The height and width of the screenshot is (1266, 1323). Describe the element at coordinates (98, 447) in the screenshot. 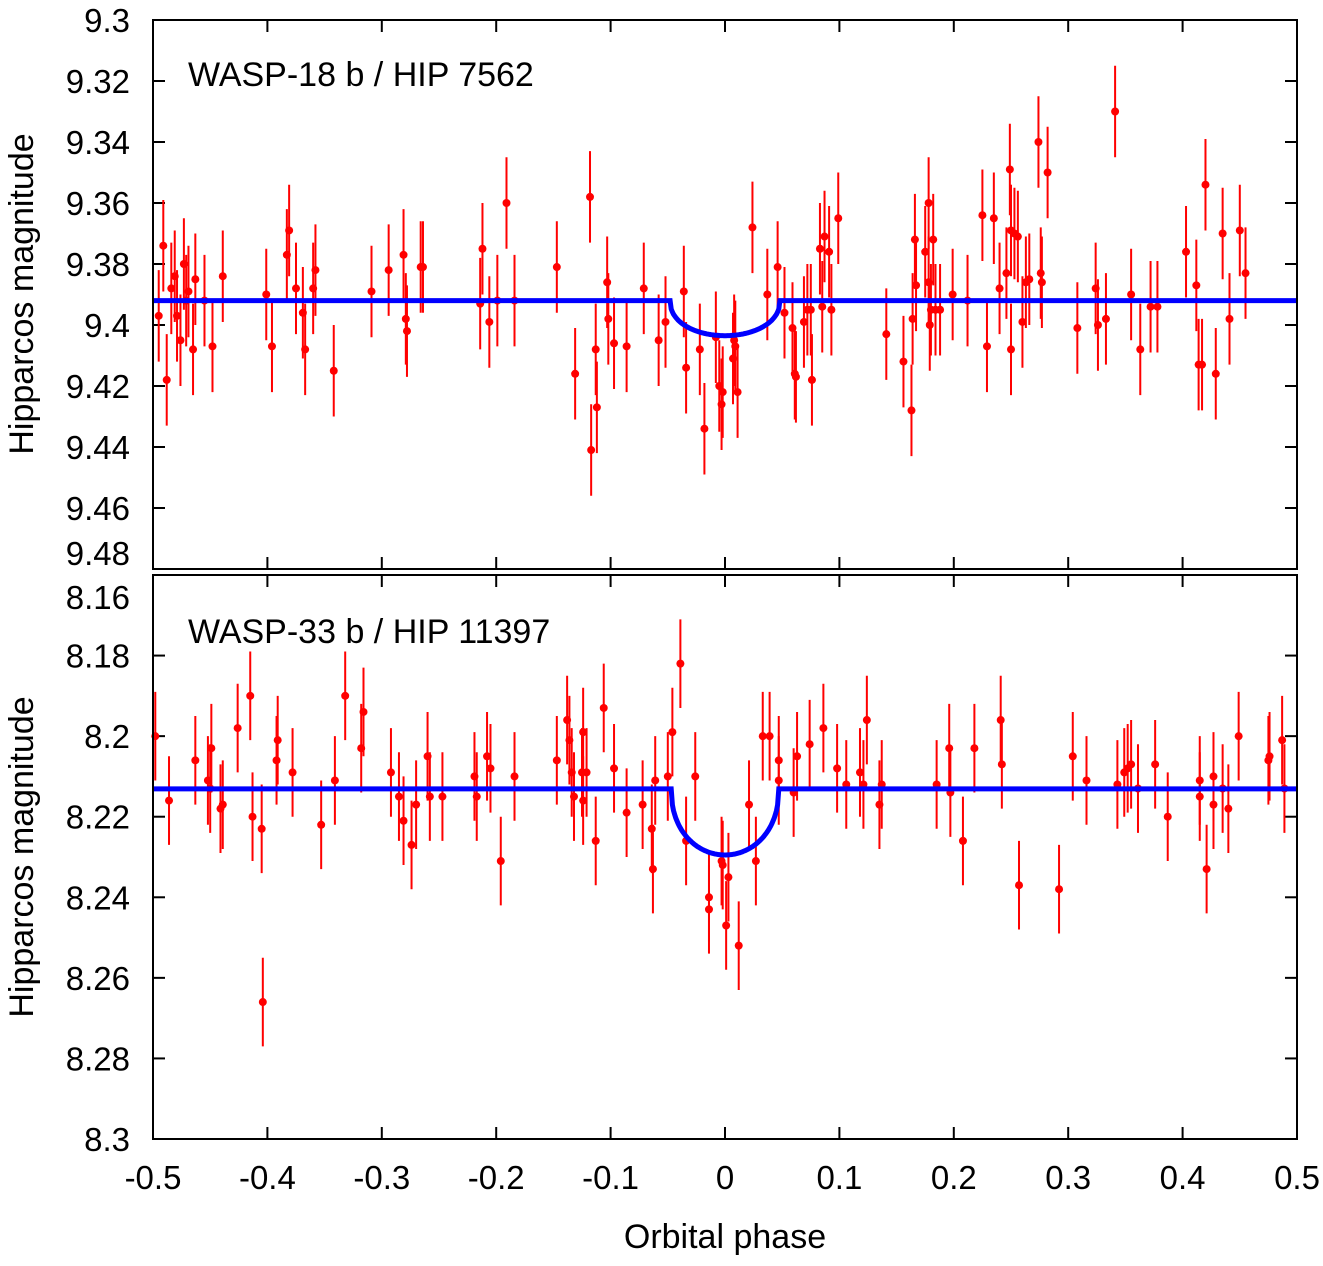

I see `y-tick-label: 9.44` at that location.